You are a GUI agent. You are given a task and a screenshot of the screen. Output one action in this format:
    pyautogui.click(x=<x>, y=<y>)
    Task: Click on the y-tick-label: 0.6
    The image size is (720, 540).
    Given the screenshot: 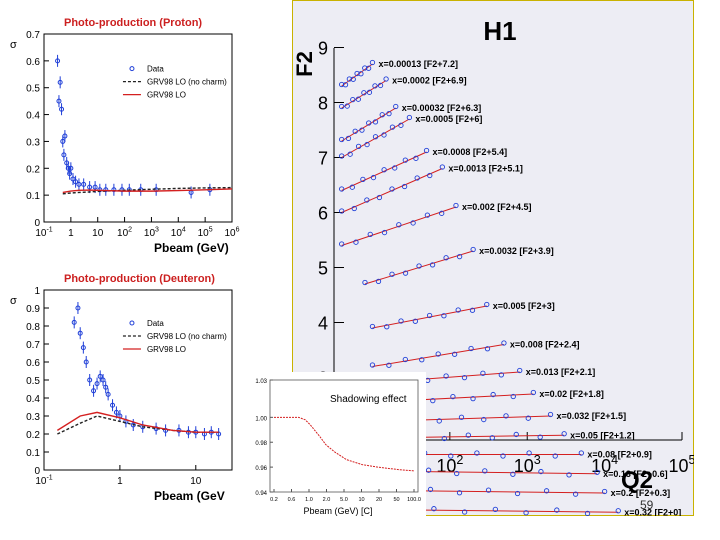 What is the action you would take?
    pyautogui.click(x=33, y=62)
    